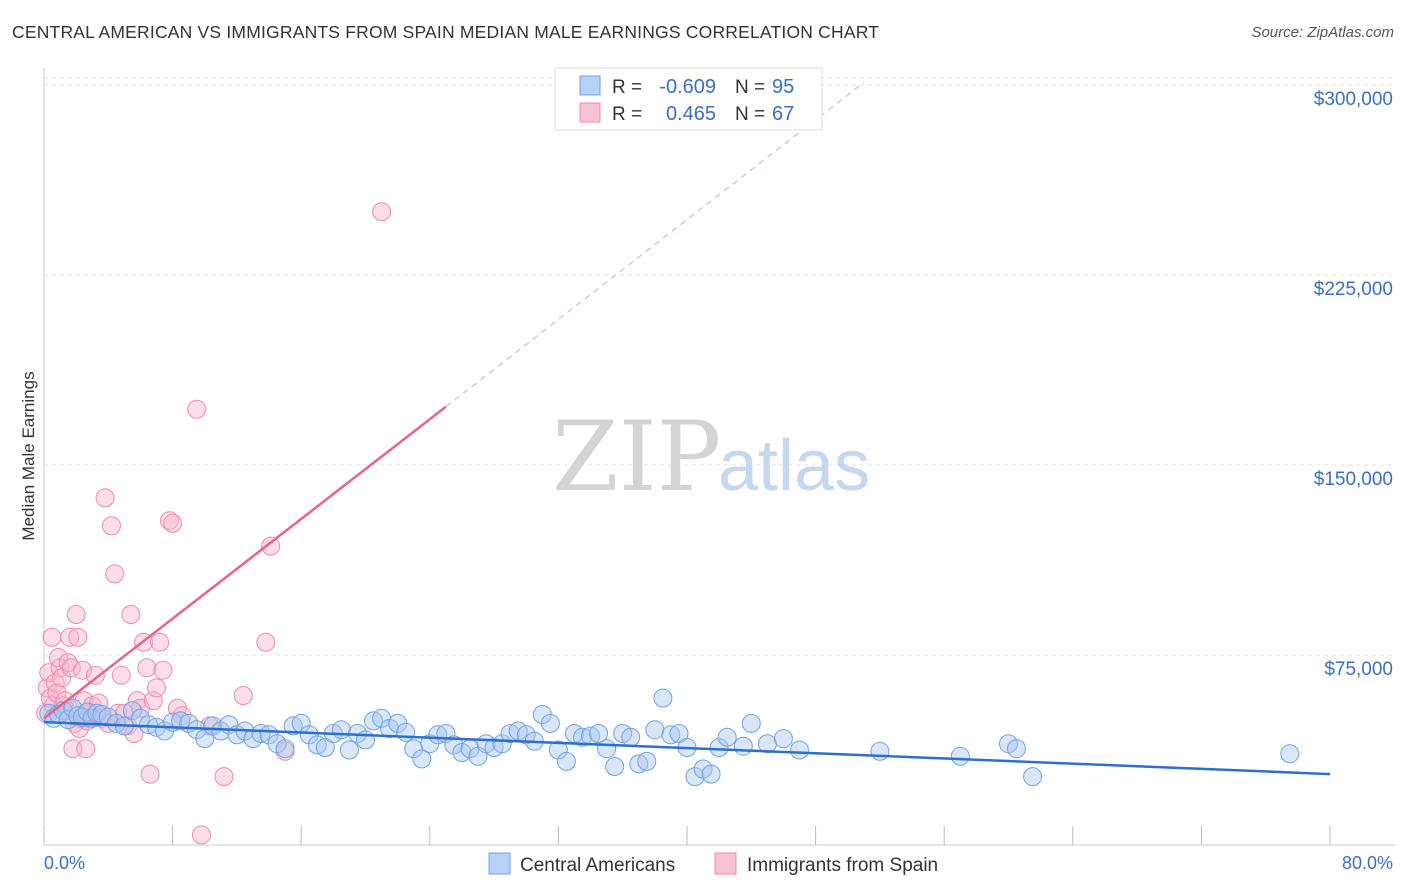 The width and height of the screenshot is (1406, 892). Describe the element at coordinates (794, 466) in the screenshot. I see `watermark-atlas: atlas` at that location.